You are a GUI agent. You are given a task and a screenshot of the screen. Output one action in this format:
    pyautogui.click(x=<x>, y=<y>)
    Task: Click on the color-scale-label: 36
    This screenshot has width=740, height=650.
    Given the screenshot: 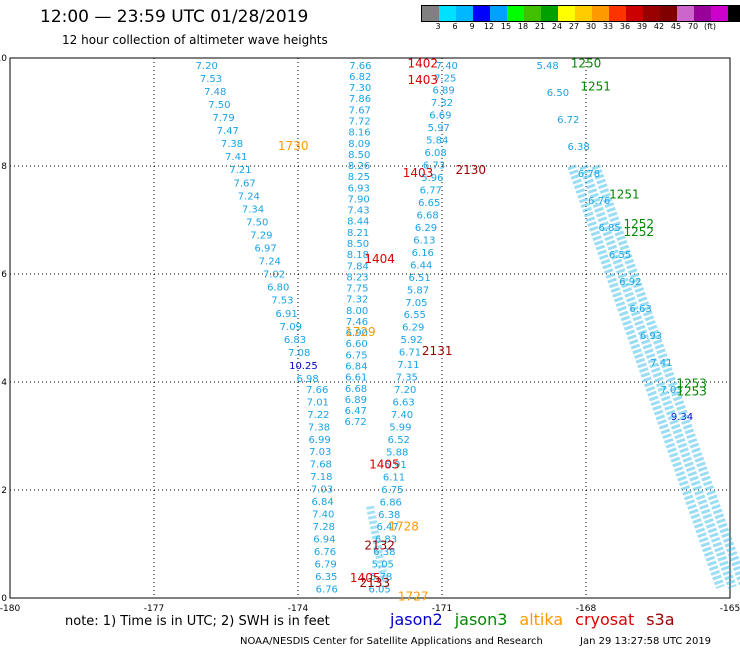 What is the action you would take?
    pyautogui.click(x=625, y=26)
    